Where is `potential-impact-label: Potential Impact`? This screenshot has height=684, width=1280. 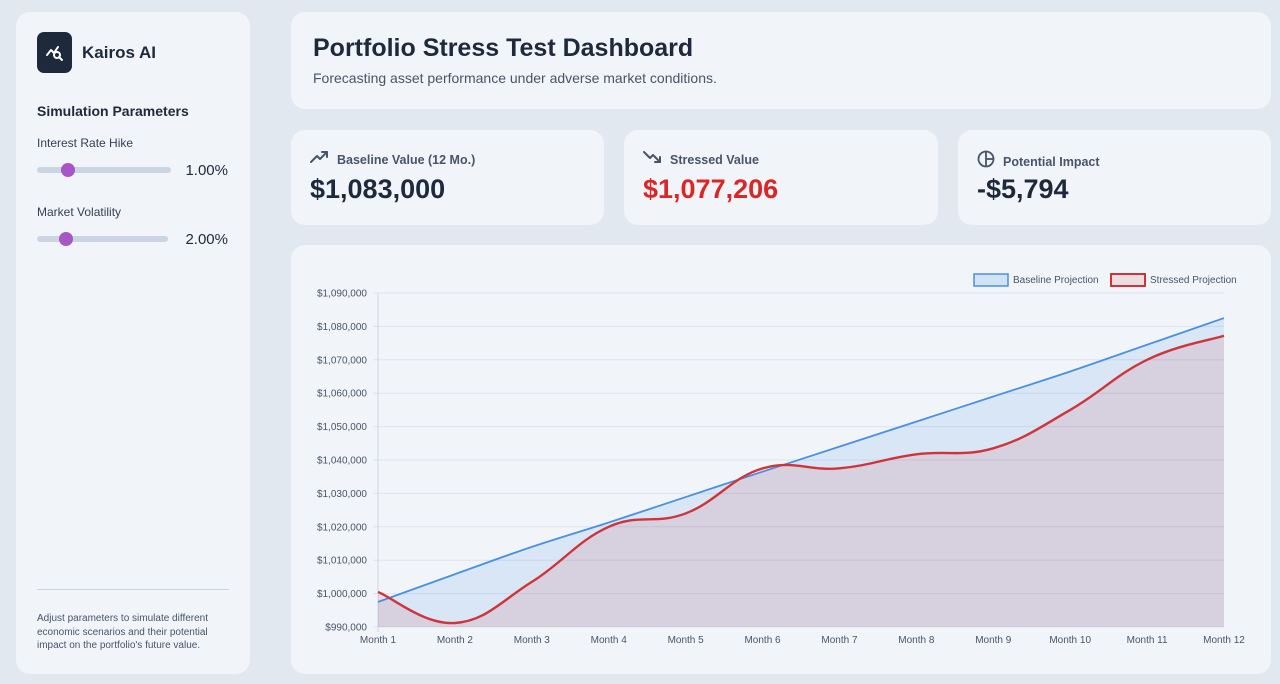
potential-impact-label: Potential Impact is located at coordinates (1051, 161).